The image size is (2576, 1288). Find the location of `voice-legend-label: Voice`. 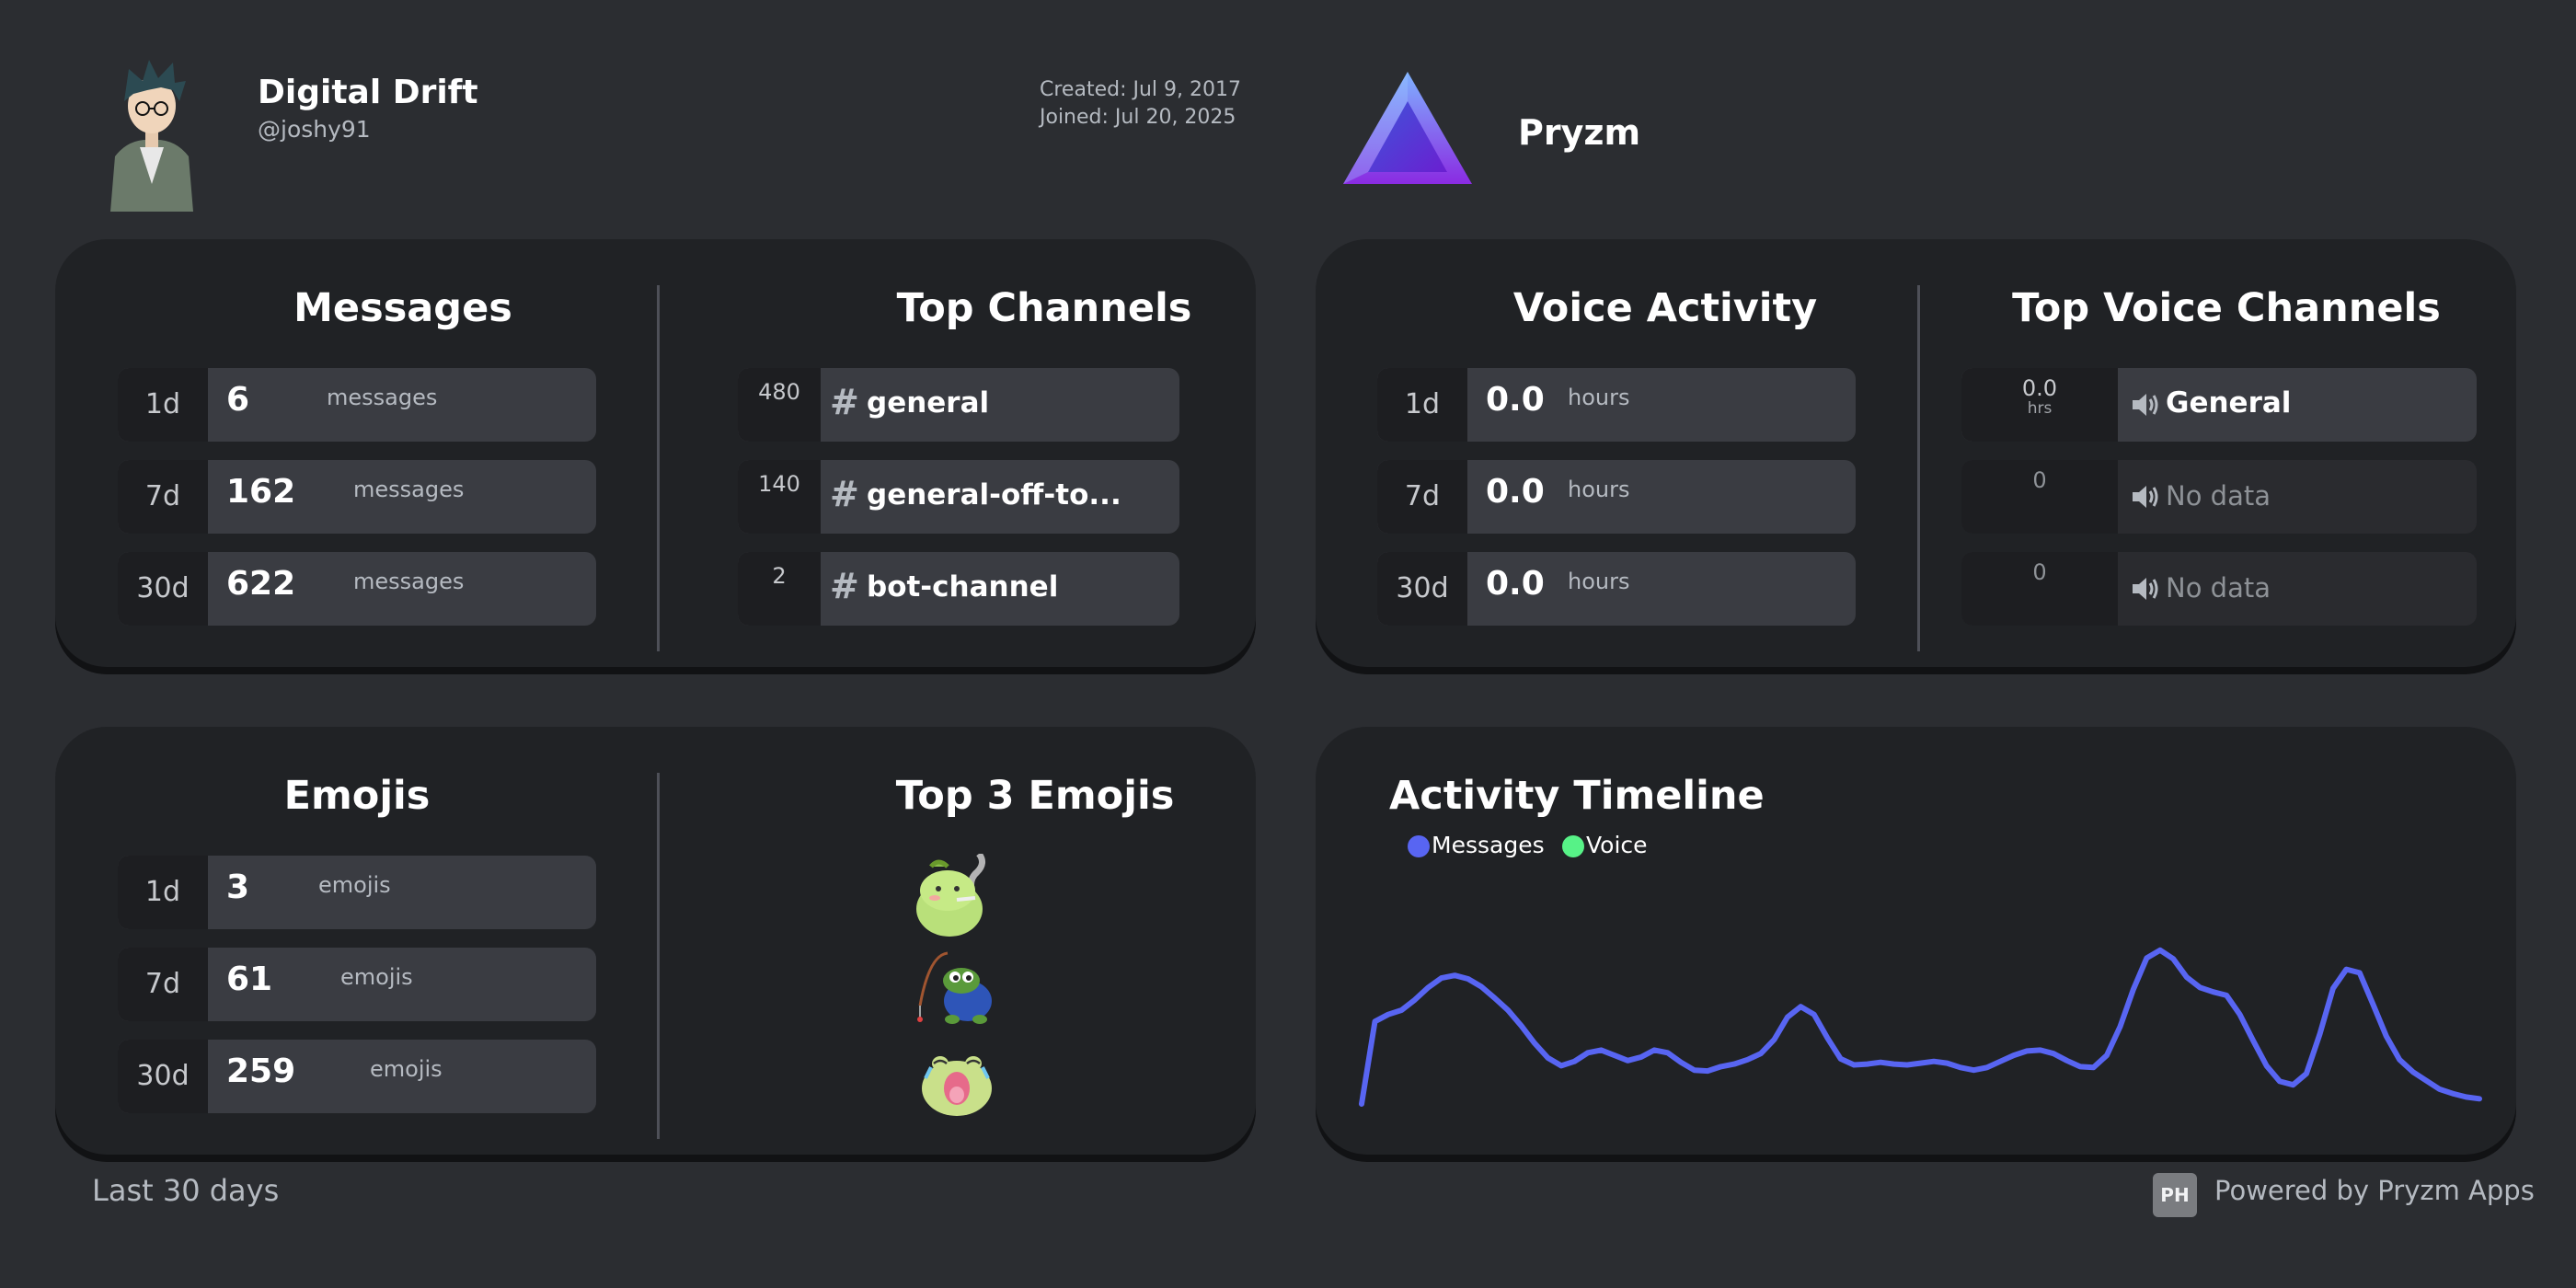

voice-legend-label: Voice is located at coordinates (1617, 845).